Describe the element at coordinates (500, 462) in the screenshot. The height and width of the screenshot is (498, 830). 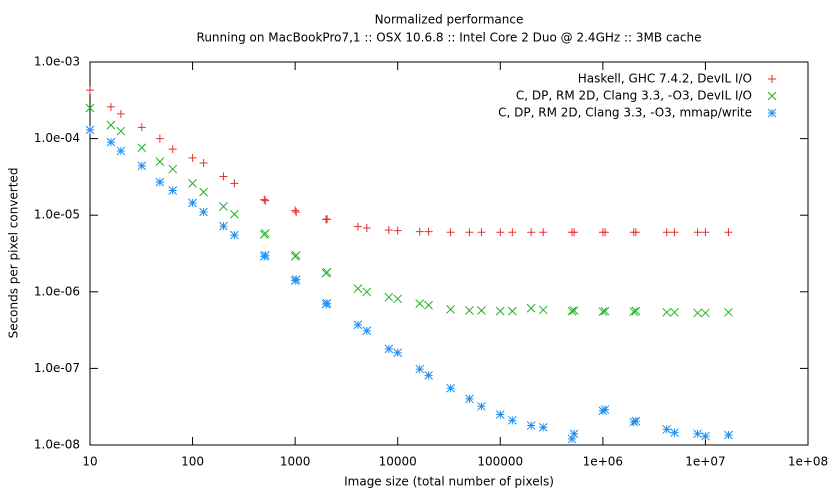
I see `x-tick-label: 100000` at that location.